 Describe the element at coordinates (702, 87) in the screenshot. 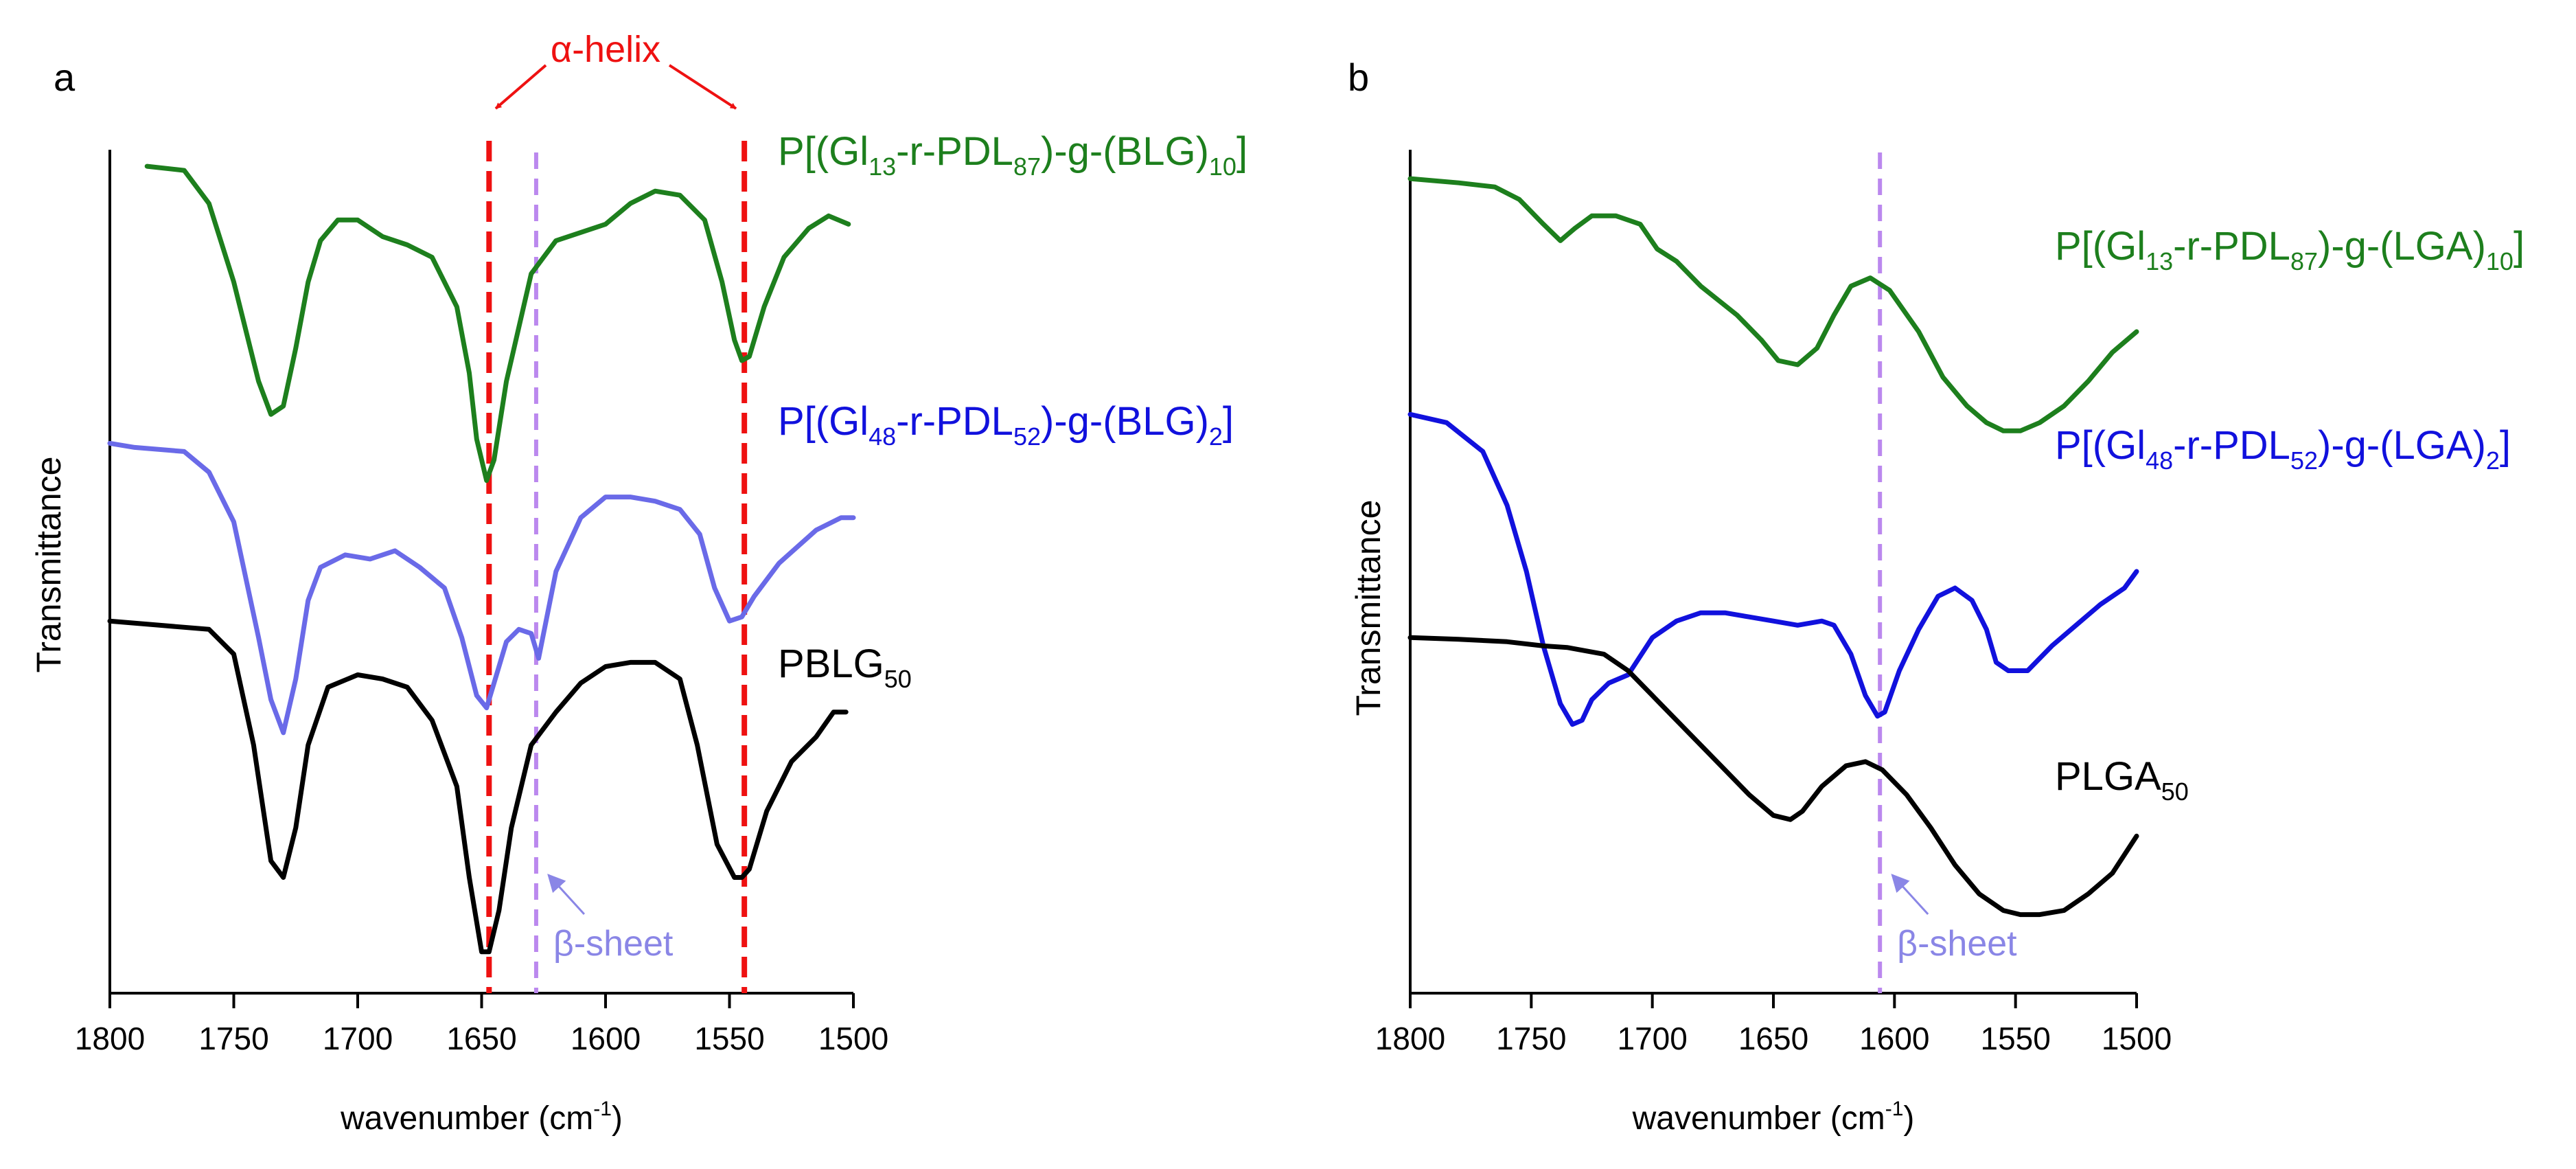

I see `alpha-helix-arrow-right` at that location.